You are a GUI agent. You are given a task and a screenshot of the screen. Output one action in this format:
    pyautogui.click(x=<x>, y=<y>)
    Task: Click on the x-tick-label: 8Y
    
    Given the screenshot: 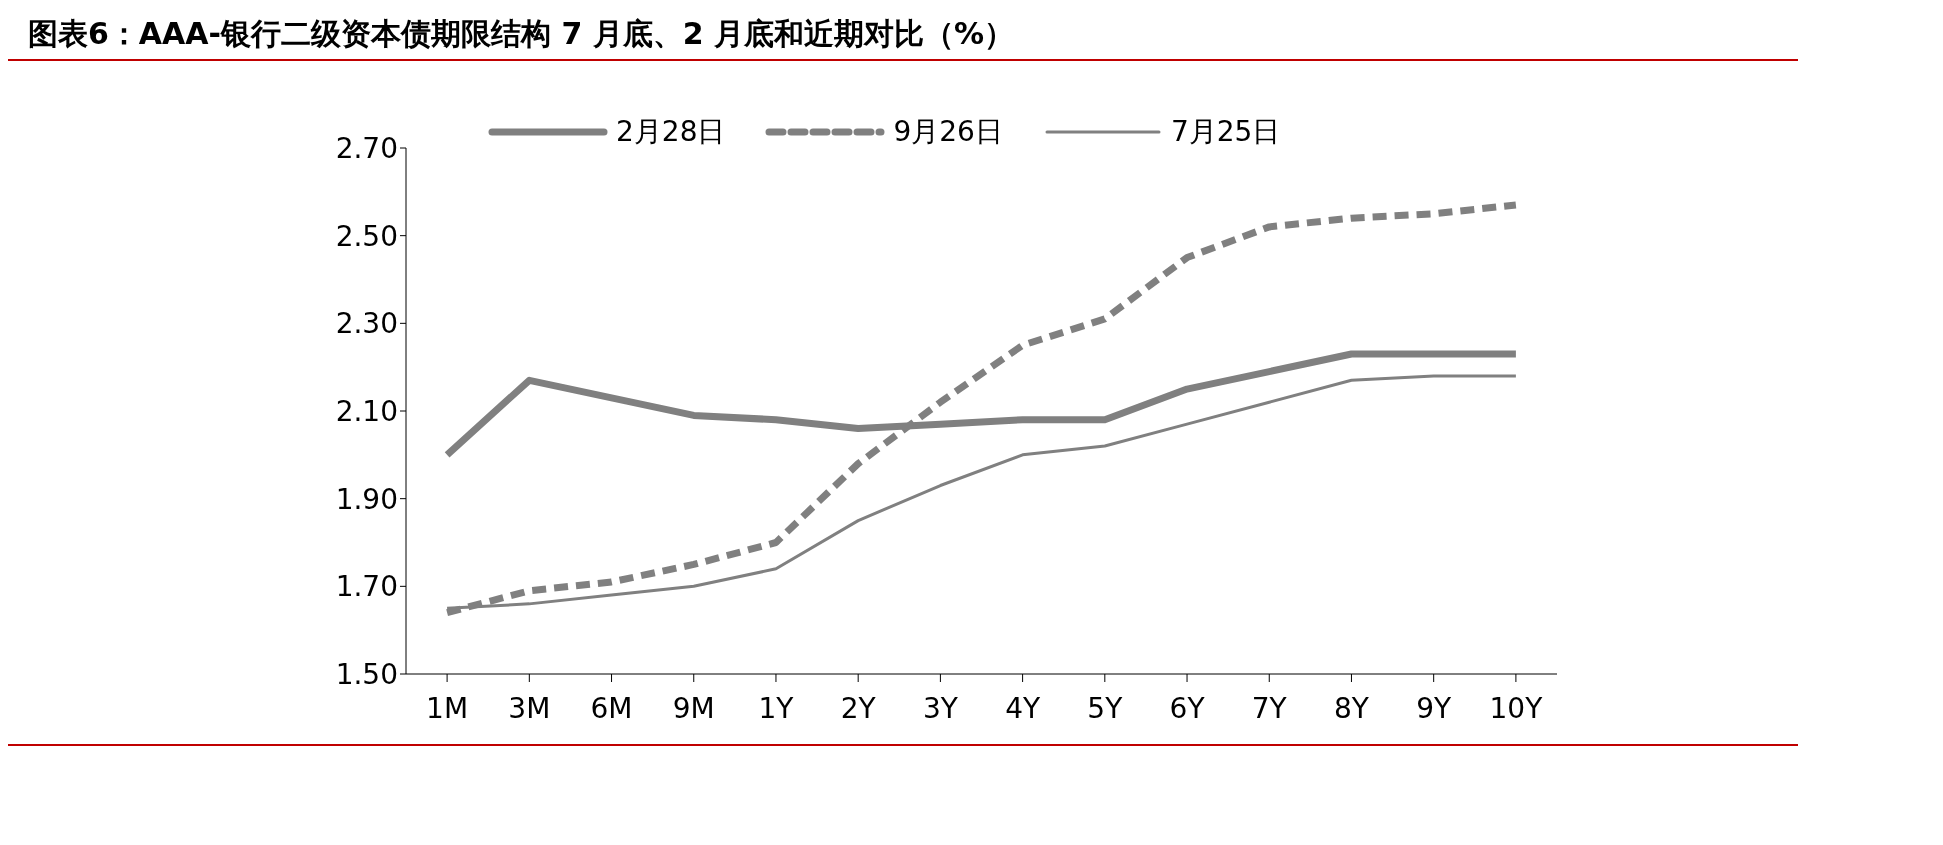 What is the action you would take?
    pyautogui.click(x=1352, y=708)
    